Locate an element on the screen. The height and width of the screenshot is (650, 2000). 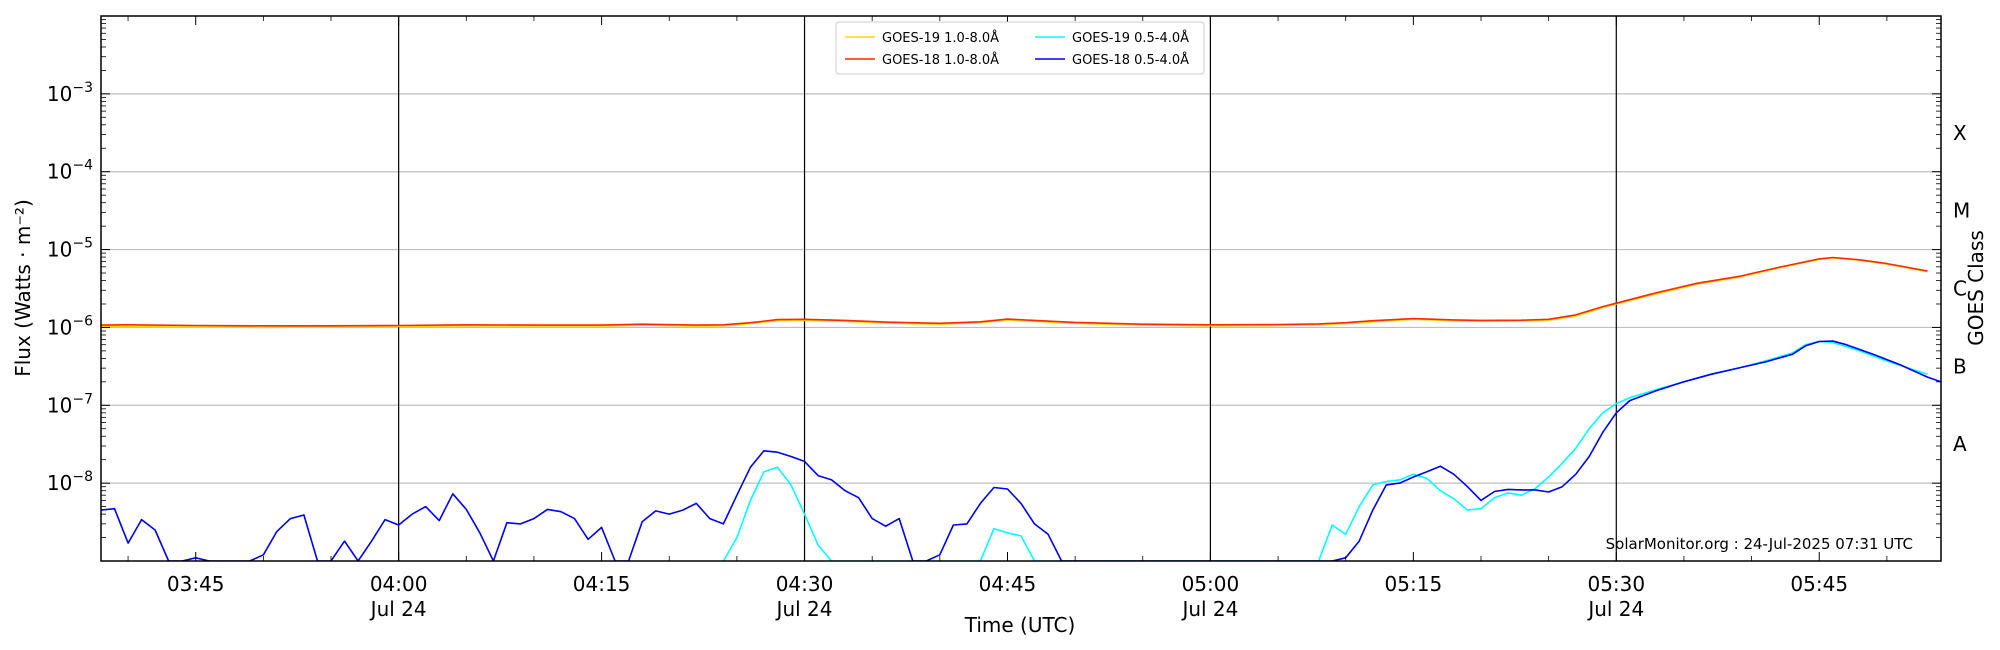
y-tick-label: 10⁻⁸ is located at coordinates (70, 482).